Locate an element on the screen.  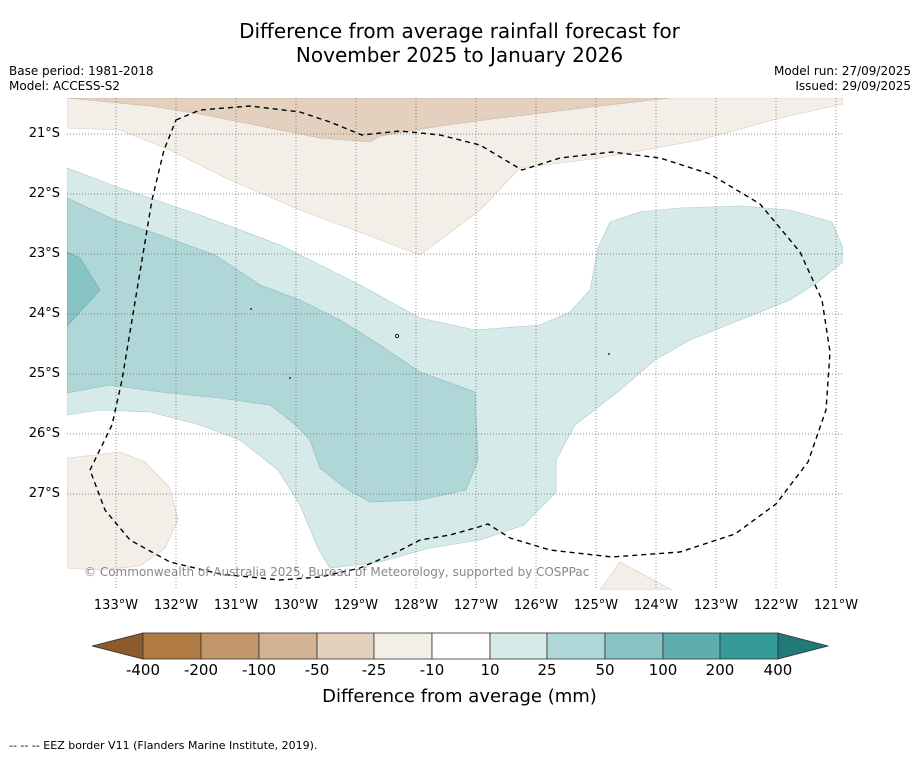
lon-label: 129°W is located at coordinates (356, 605).